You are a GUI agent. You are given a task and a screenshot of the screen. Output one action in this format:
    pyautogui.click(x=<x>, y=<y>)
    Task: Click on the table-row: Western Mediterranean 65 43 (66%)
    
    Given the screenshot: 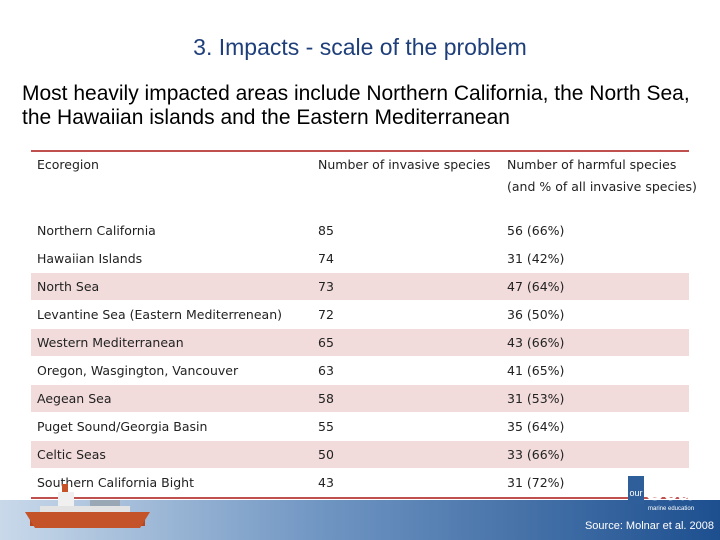 What is the action you would take?
    pyautogui.click(x=360, y=343)
    